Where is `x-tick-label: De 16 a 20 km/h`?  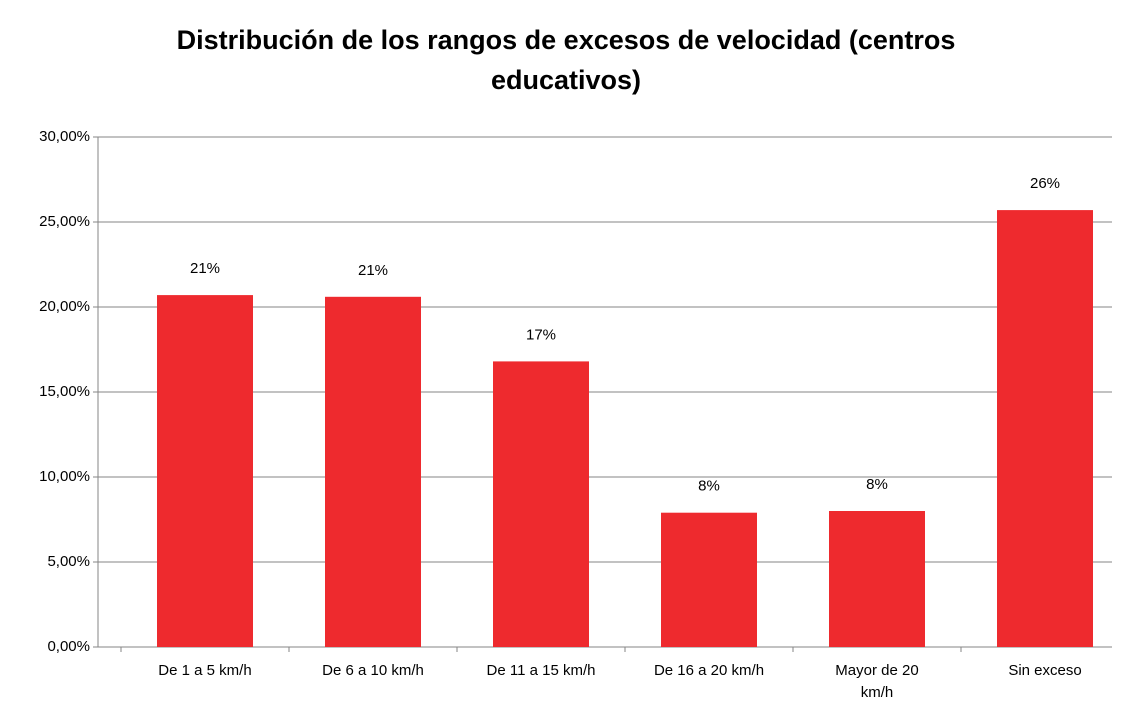
x-tick-label: De 16 a 20 km/h is located at coordinates (709, 670).